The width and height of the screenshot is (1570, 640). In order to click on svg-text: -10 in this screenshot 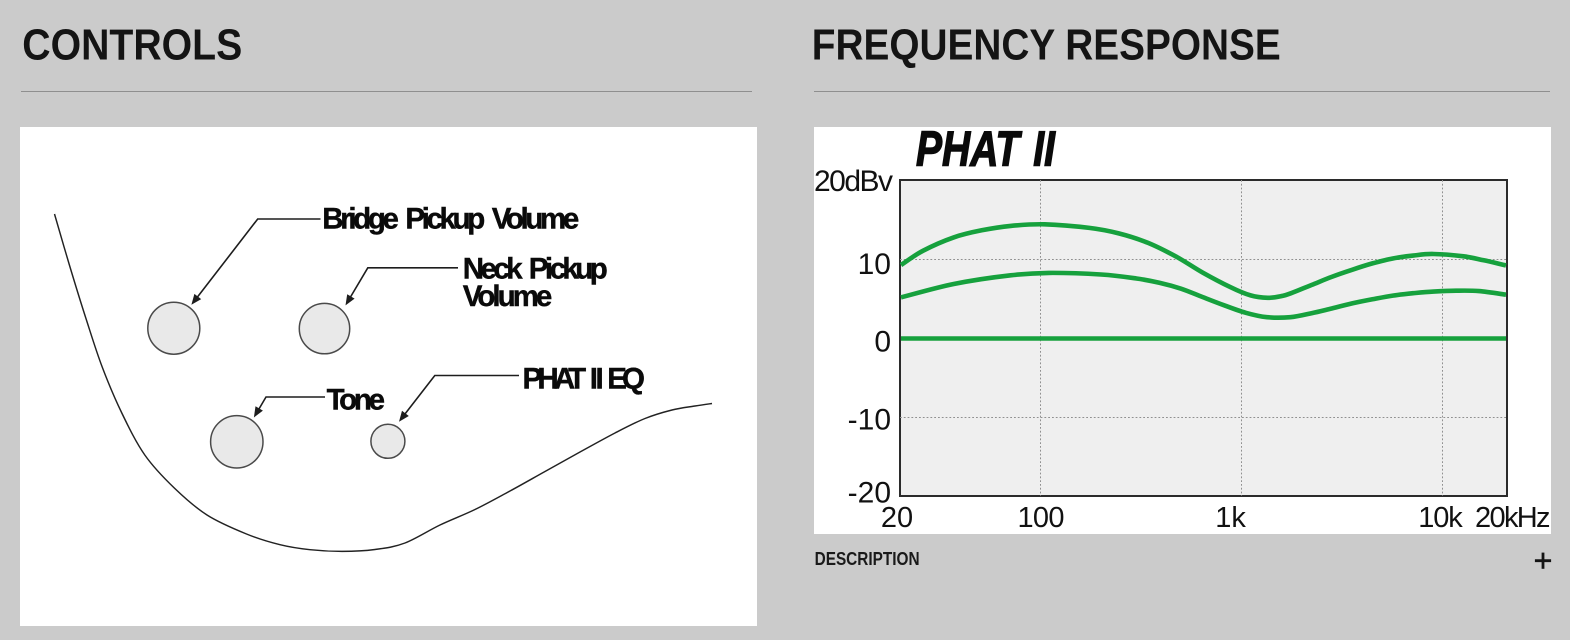, I will do `click(869, 420)`.